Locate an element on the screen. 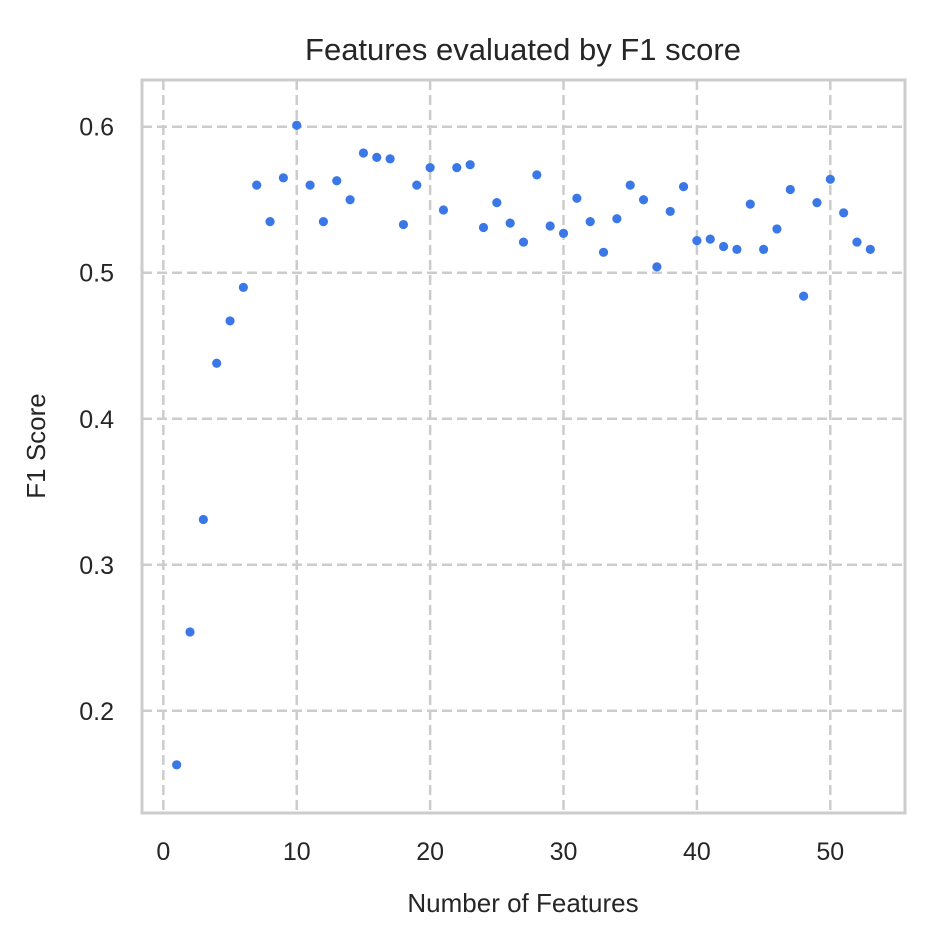 Image resolution: width=945 pixels, height=945 pixels. chart-title: Features evaluated by F1 score is located at coordinates (523, 49).